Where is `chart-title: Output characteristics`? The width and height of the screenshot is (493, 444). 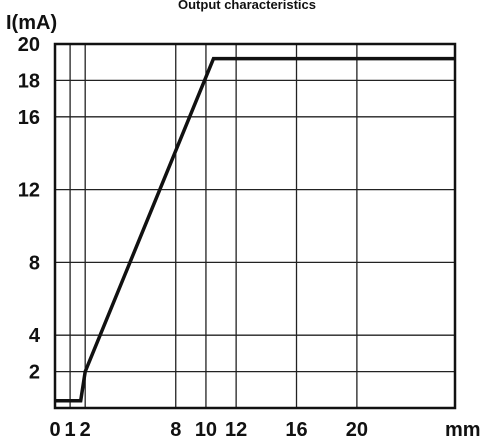
chart-title: Output characteristics is located at coordinates (247, 6).